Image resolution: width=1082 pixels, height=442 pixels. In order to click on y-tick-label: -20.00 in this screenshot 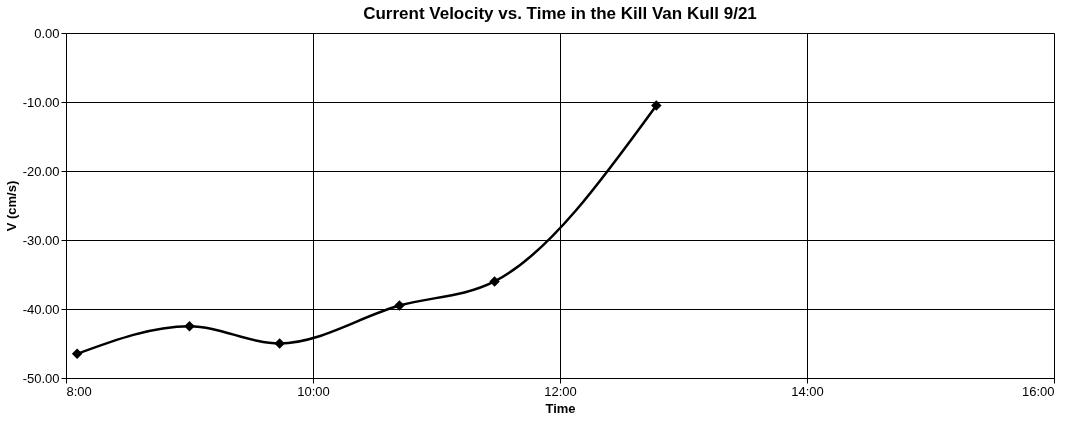, I will do `click(41, 171)`.